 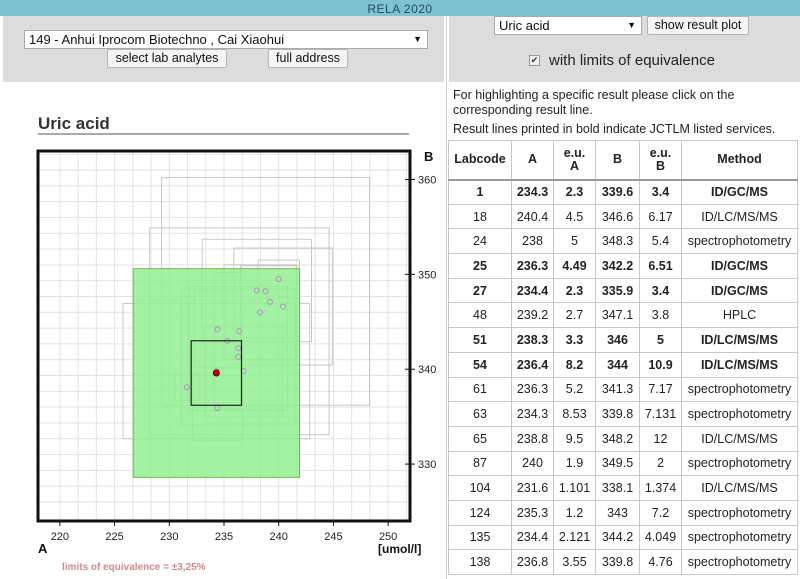 I want to click on table-row: 1 234.3 2.3 339.6 3.4 ID/GC/MS, so click(x=623, y=191).